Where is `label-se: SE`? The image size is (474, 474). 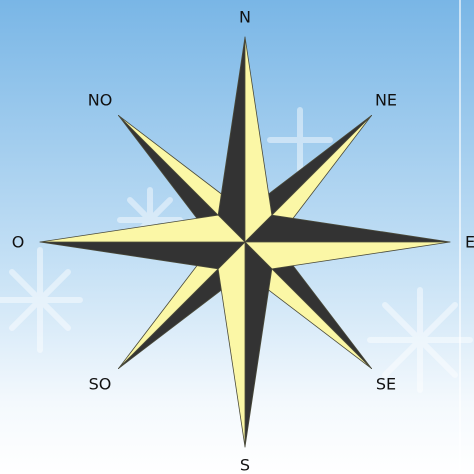 label-se: SE is located at coordinates (386, 384).